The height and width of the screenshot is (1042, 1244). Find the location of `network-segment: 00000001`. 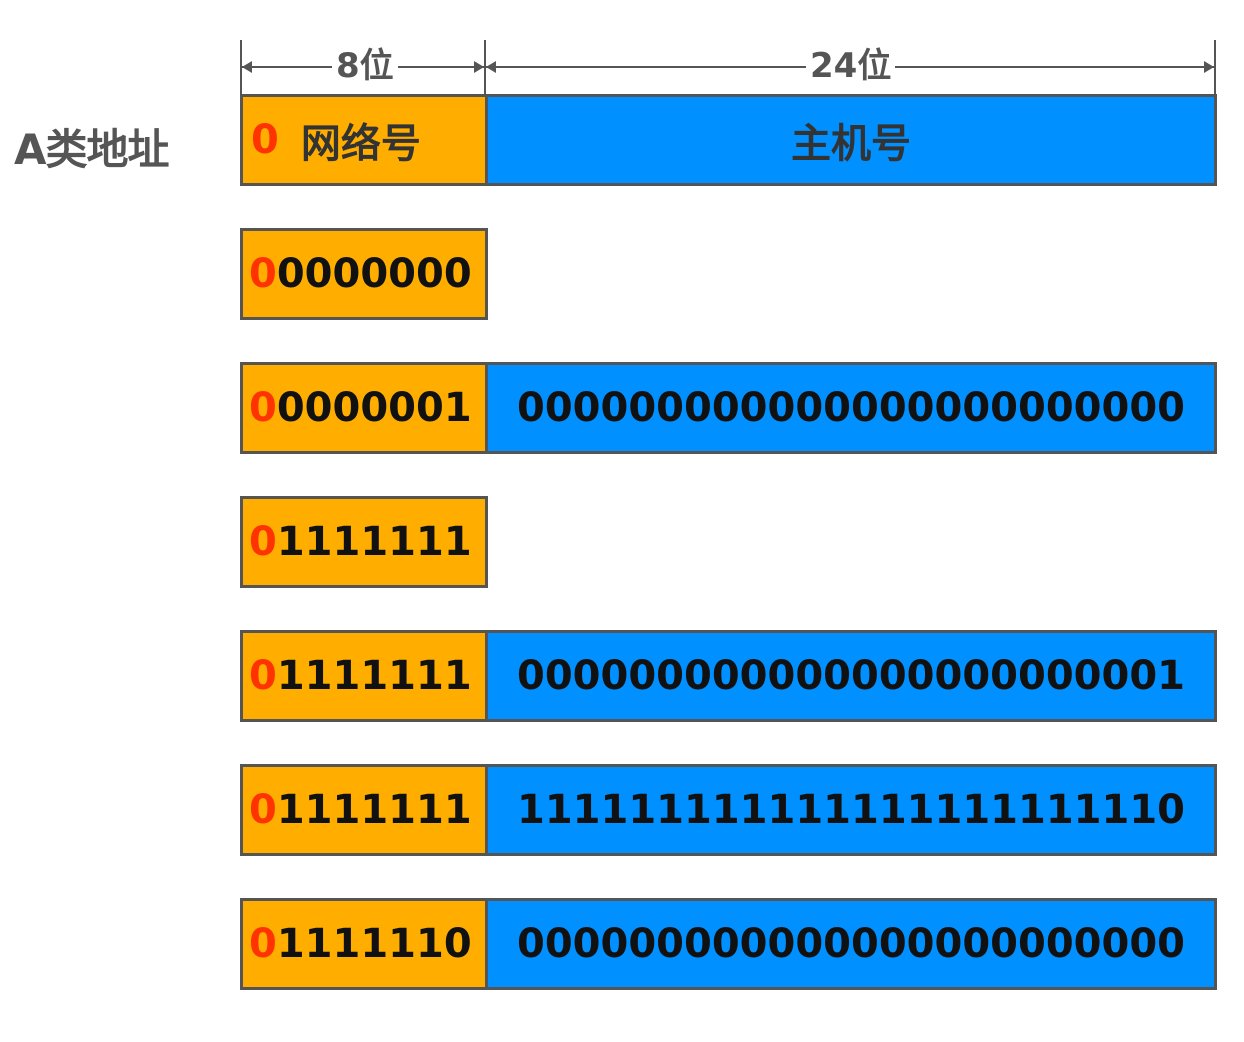

network-segment: 00000001 is located at coordinates (364, 408).